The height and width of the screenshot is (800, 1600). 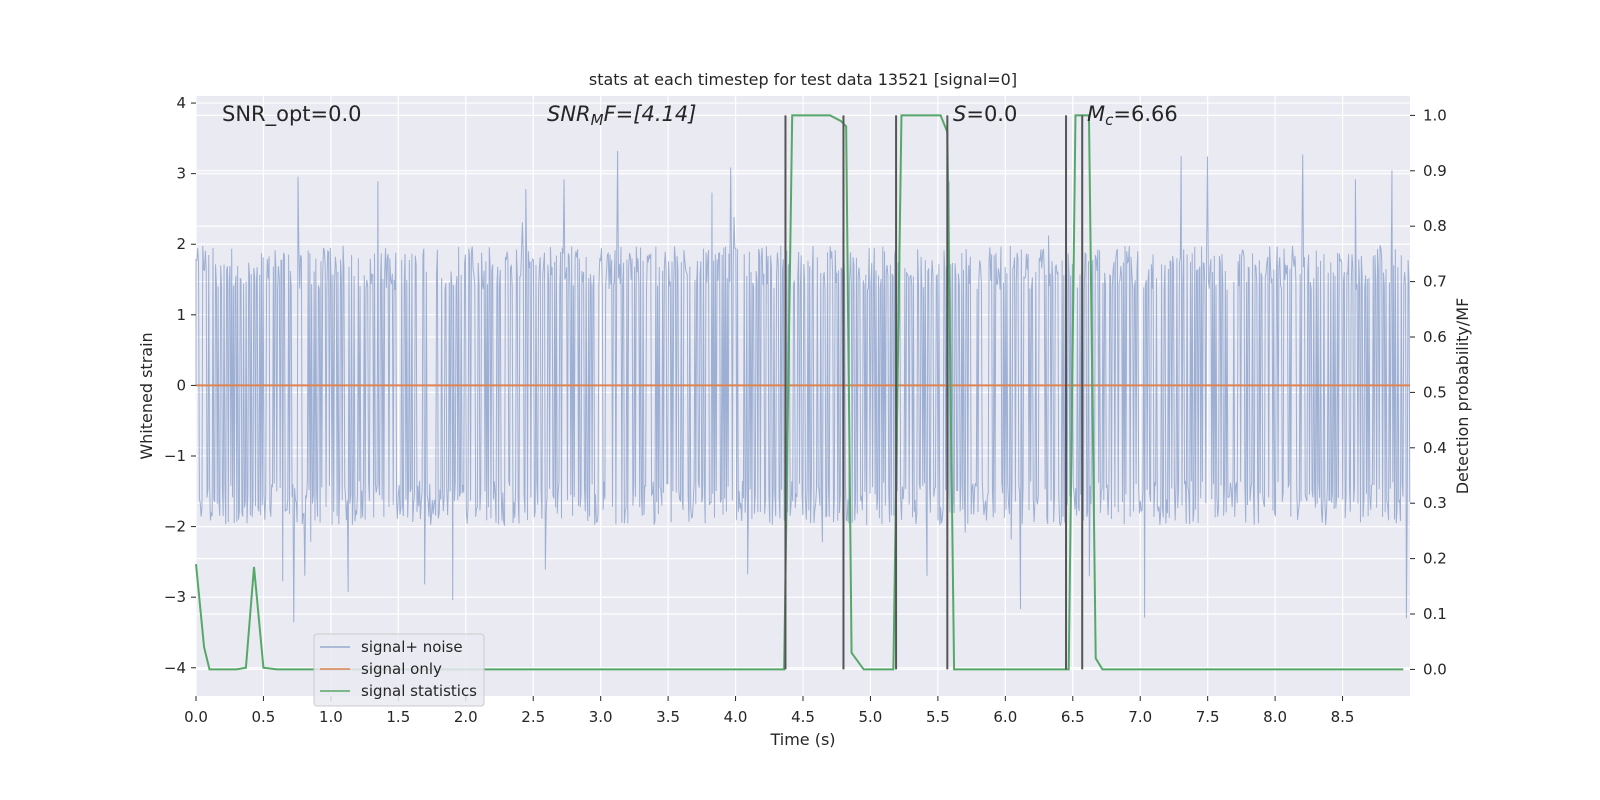 I want to click on marker-lines, so click(x=934, y=392).